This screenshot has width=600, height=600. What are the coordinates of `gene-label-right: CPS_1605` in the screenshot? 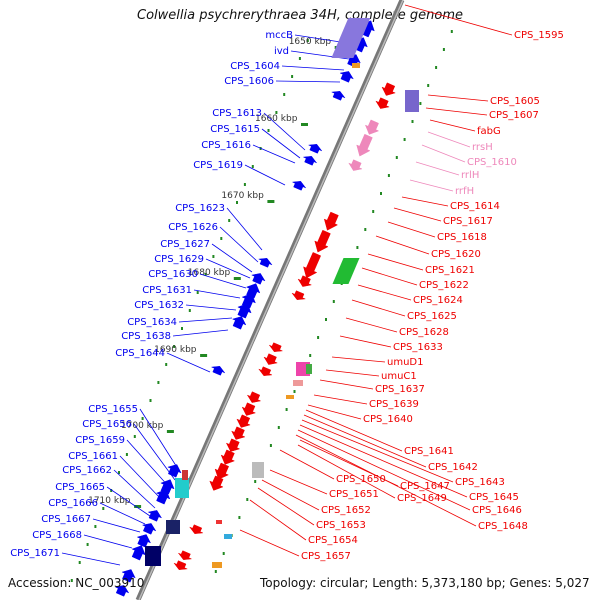 It's located at (515, 101).